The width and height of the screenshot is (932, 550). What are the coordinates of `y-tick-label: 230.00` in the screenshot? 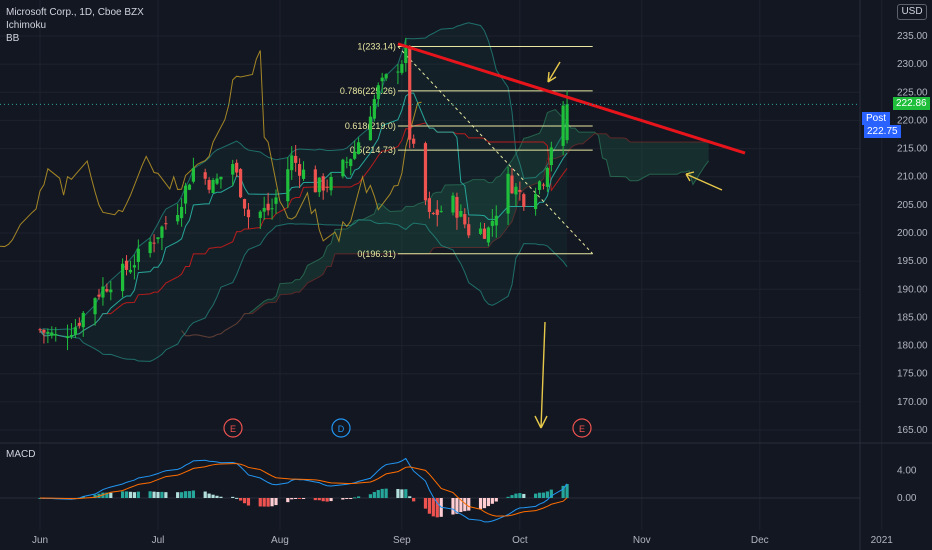 It's located at (912, 64).